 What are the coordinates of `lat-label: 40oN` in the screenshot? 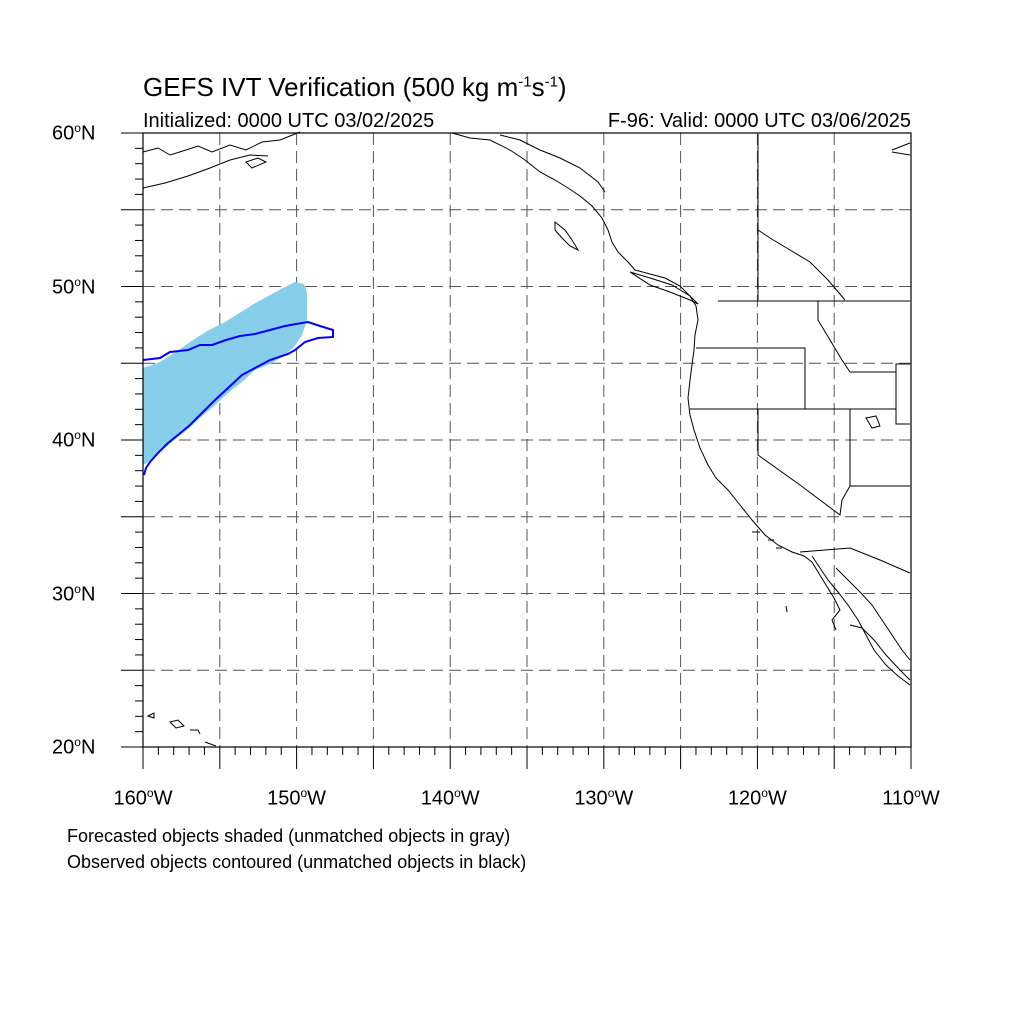 It's located at (74, 440).